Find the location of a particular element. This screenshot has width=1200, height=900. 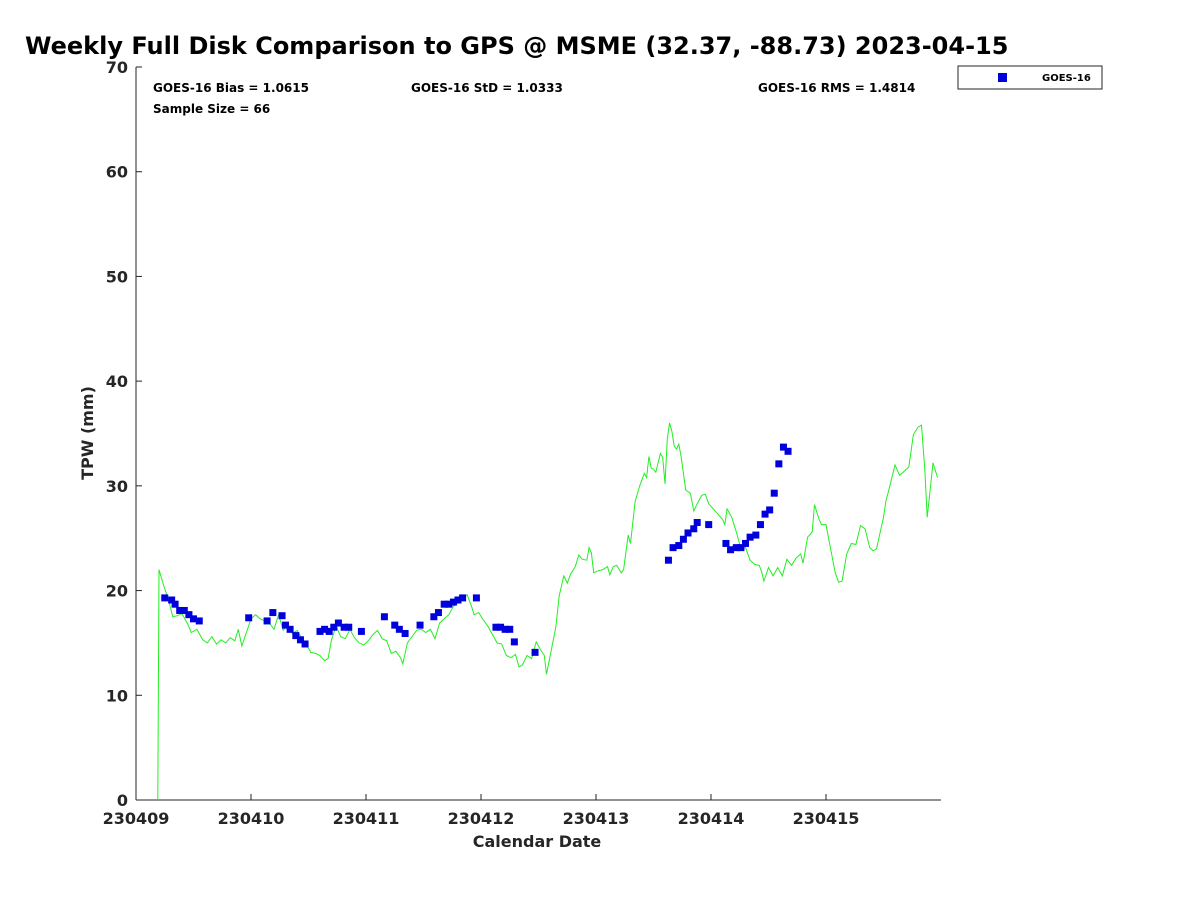

x-tick-label: 230413 is located at coordinates (596, 818).